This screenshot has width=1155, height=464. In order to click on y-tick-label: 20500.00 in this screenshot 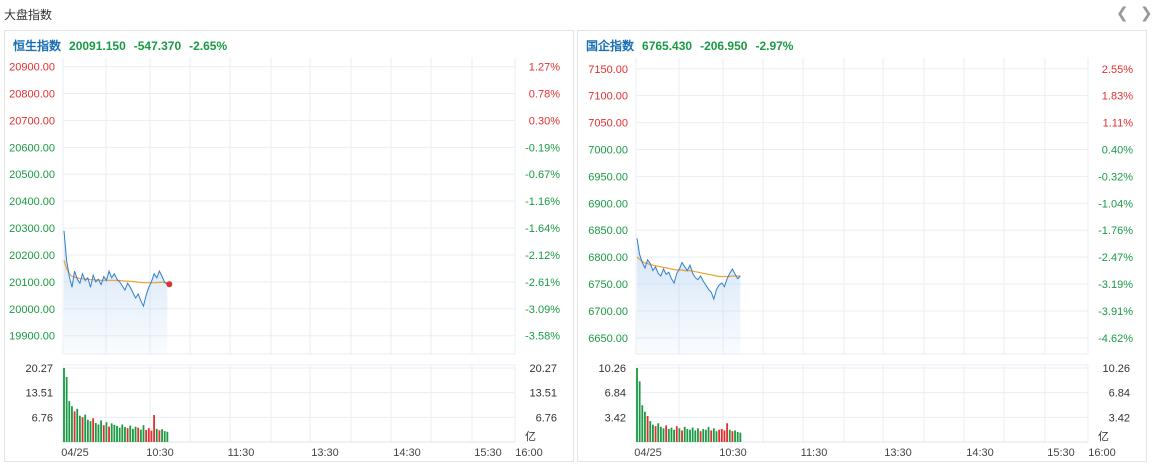, I will do `click(32, 175)`.